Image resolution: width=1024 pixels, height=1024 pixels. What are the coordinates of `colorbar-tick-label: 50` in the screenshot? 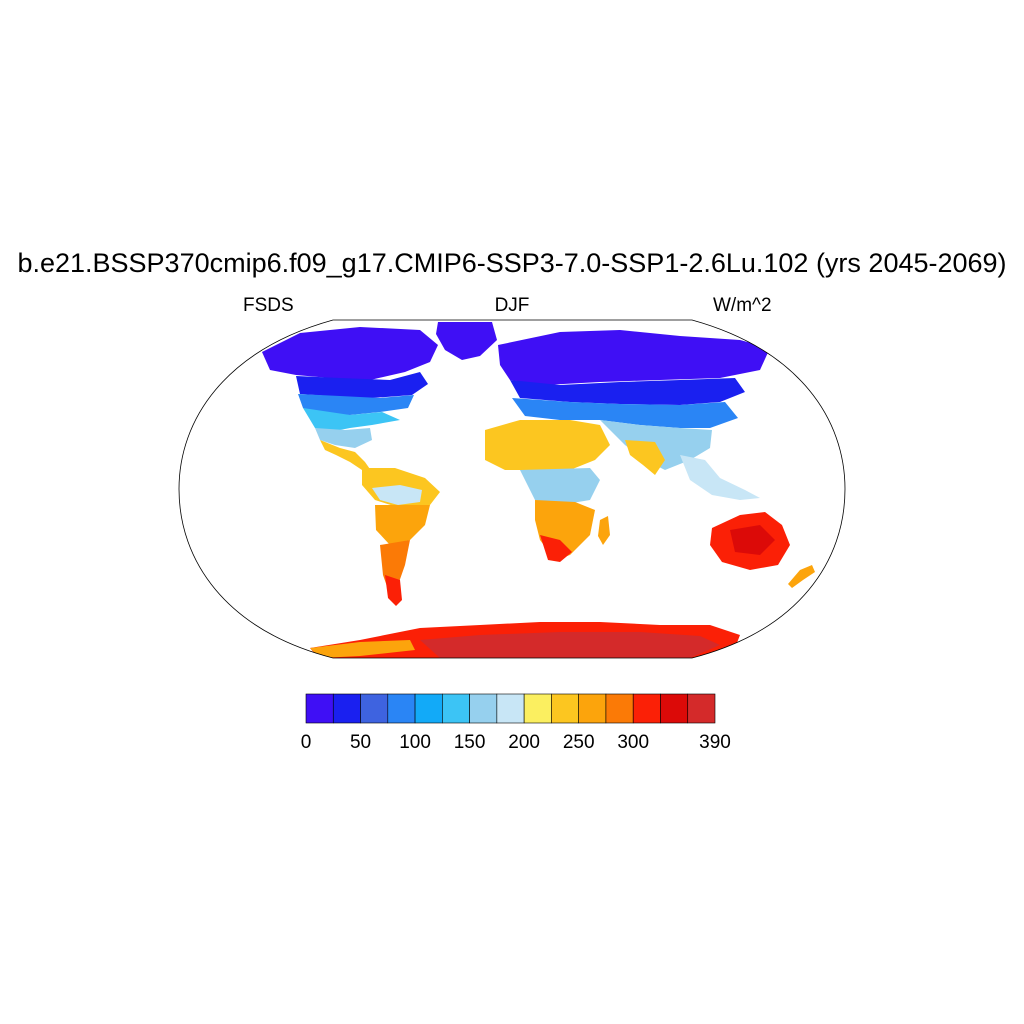 It's located at (360, 742).